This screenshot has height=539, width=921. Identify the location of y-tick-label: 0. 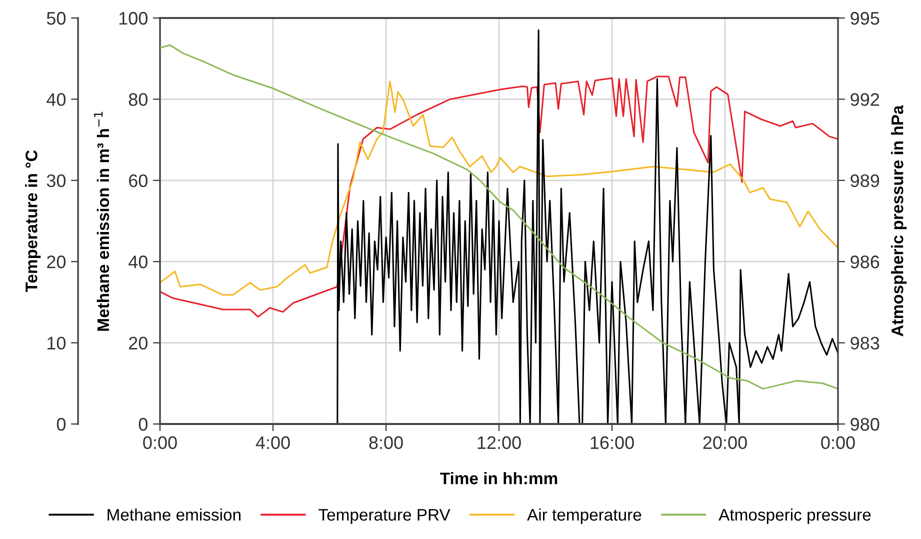
(61, 424).